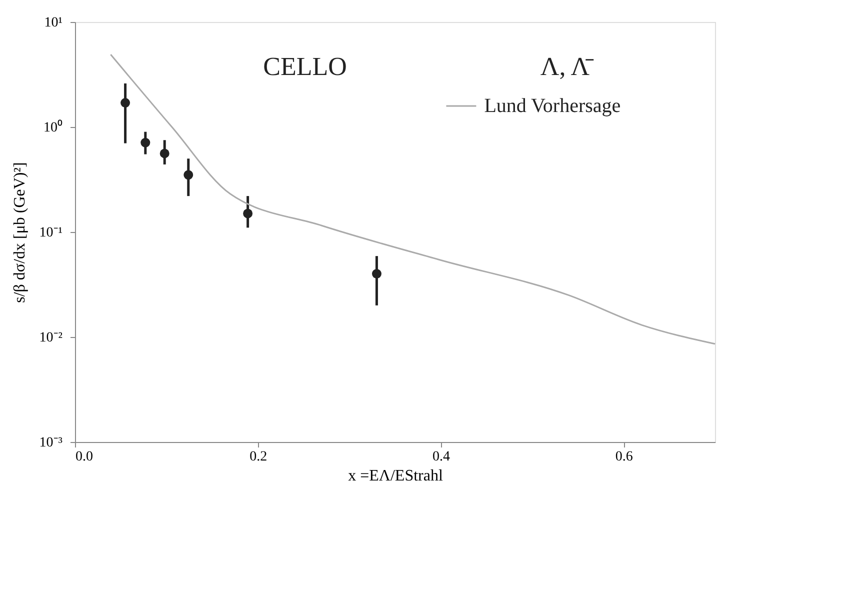 Image resolution: width=867 pixels, height=593 pixels. I want to click on annotation: CELLO, so click(305, 66).